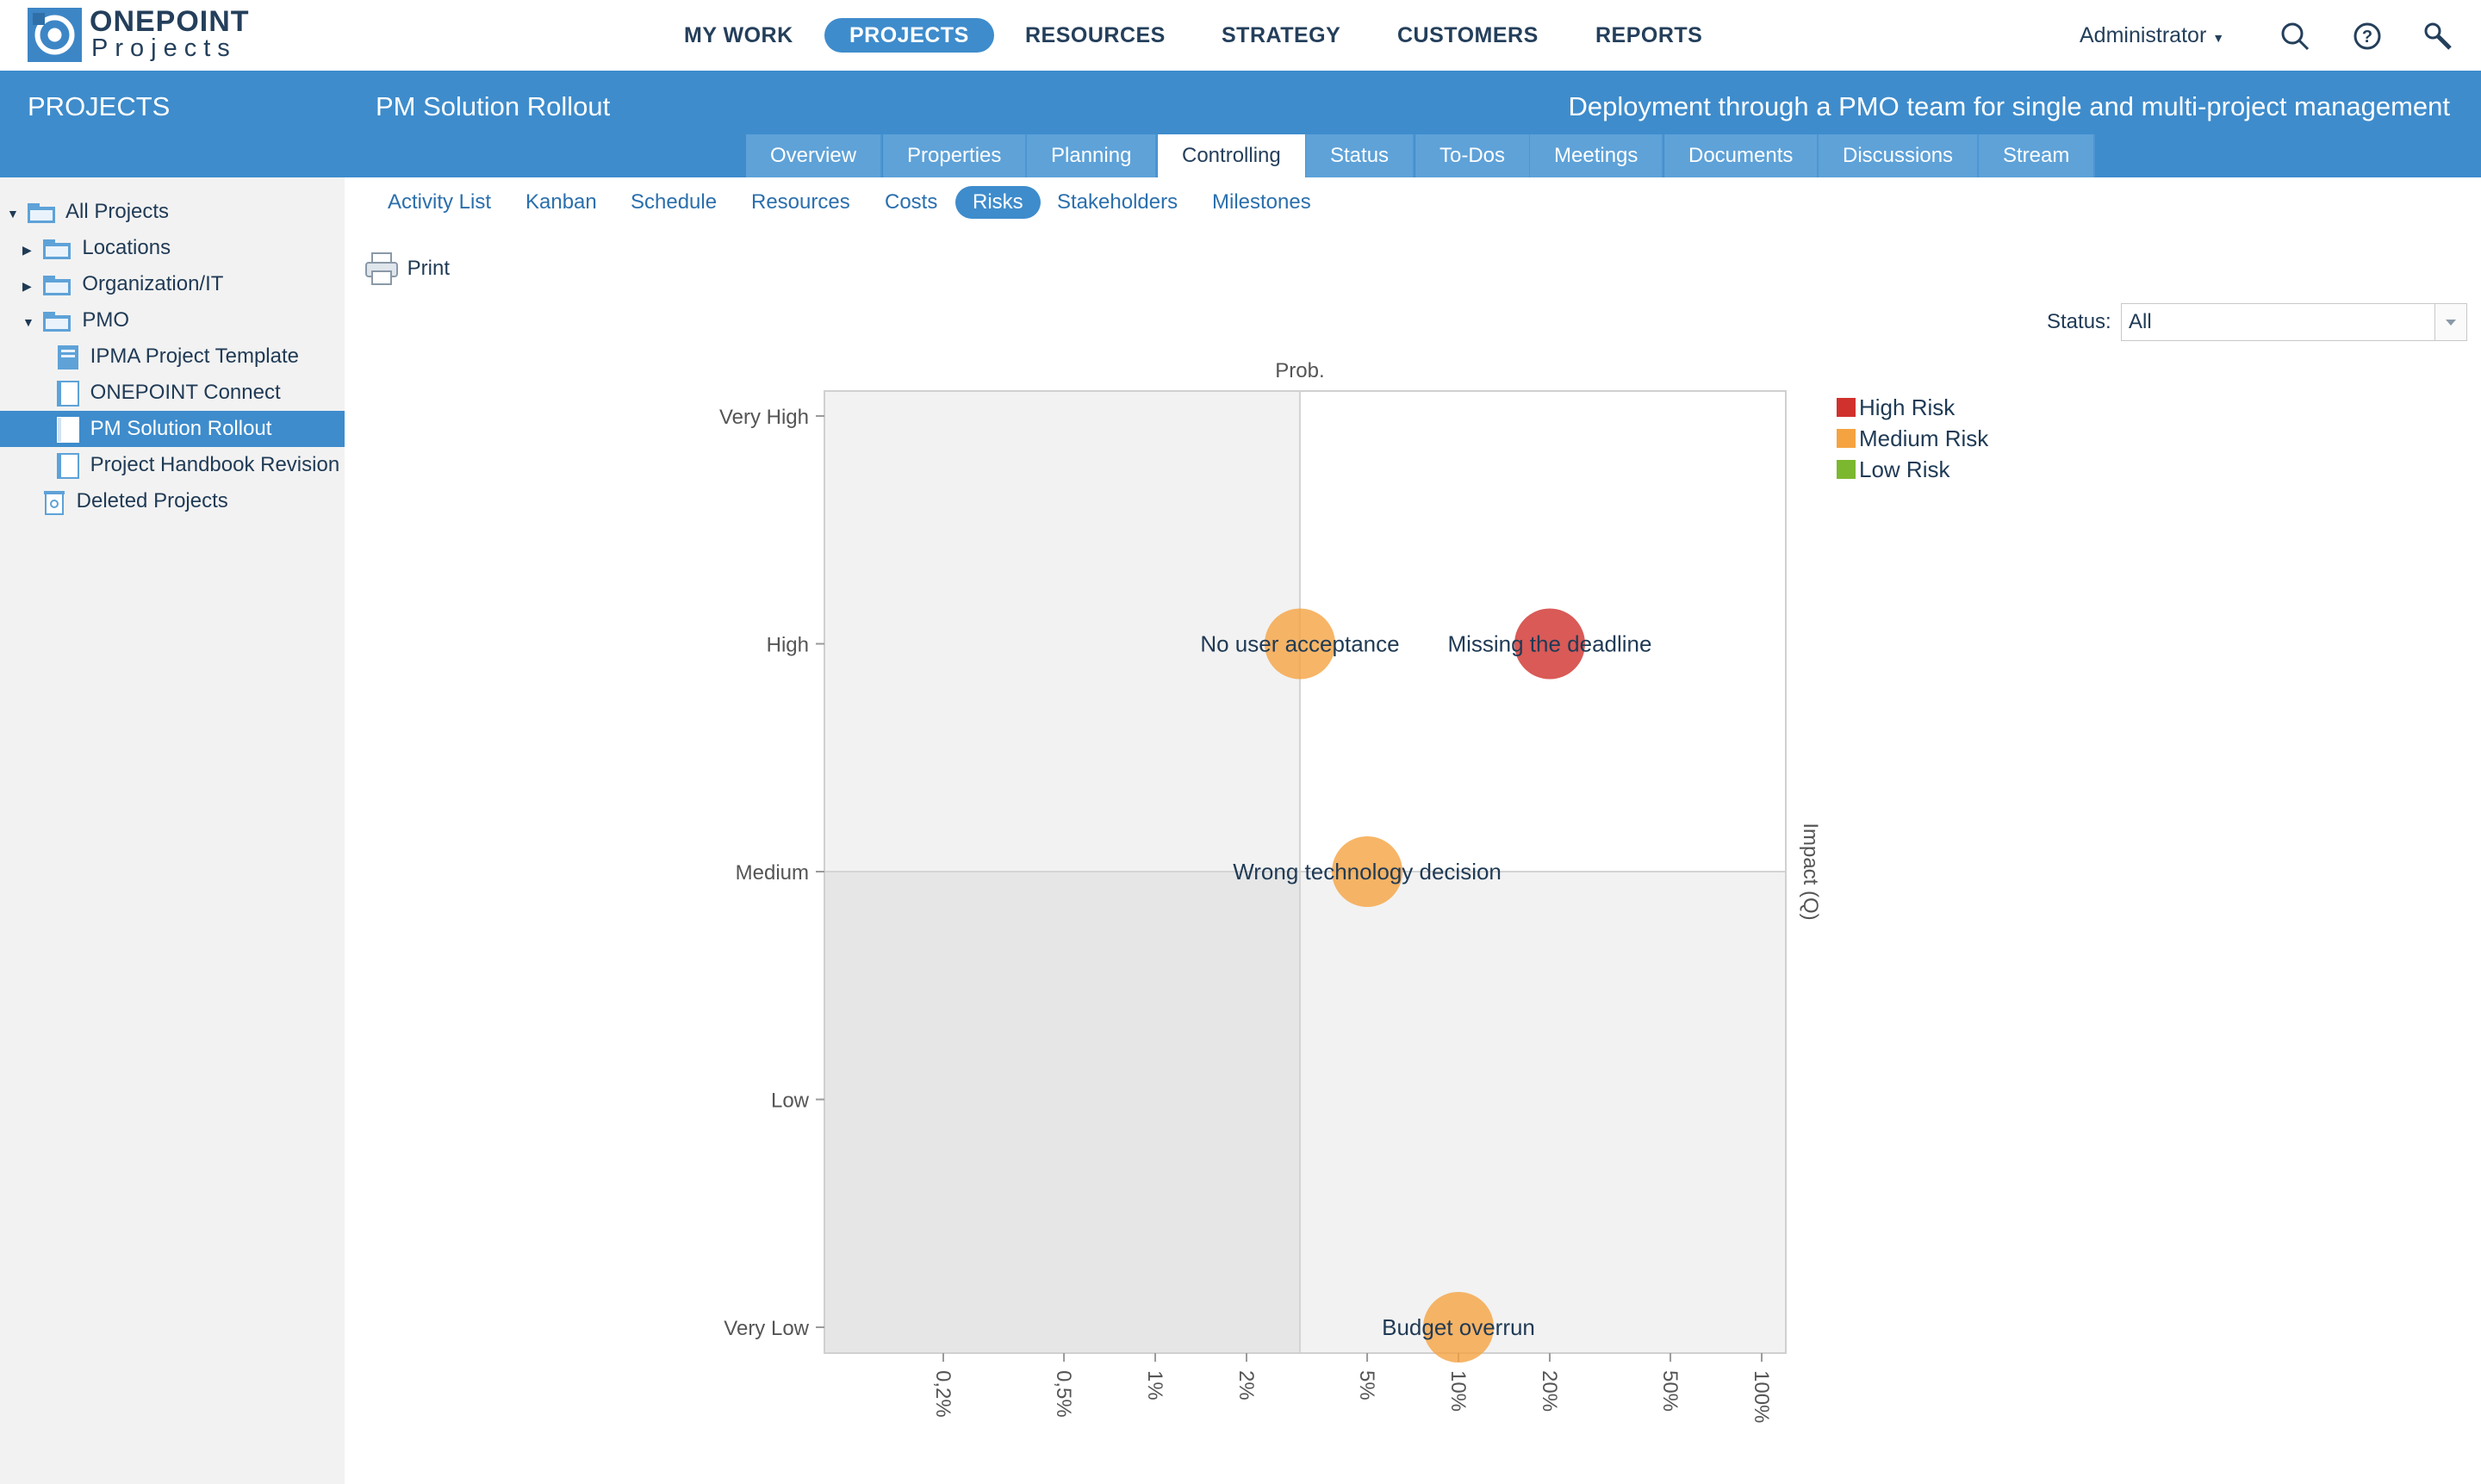  I want to click on brand-subname: Projects, so click(164, 48).